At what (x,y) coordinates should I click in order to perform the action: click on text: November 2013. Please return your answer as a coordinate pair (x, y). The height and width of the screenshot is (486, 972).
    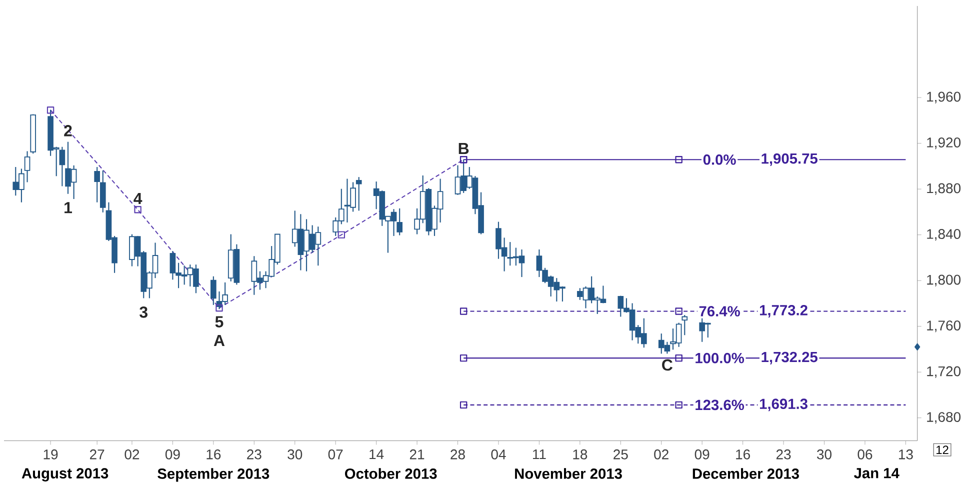
    Looking at the image, I should click on (568, 473).